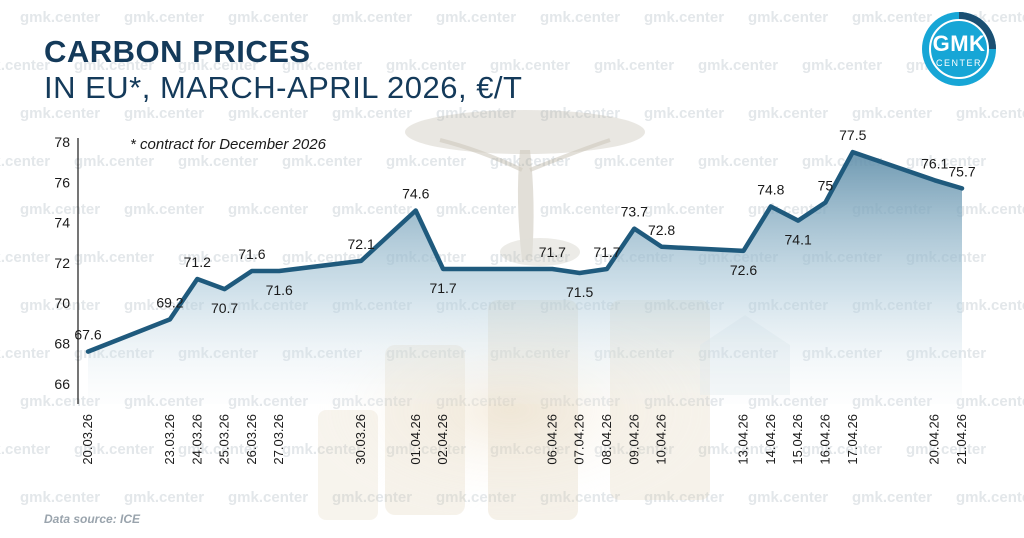  Describe the element at coordinates (283, 87) in the screenshot. I see `chart-title-line2: IN EU*, MARCH-APRIL 2026, €/T` at that location.